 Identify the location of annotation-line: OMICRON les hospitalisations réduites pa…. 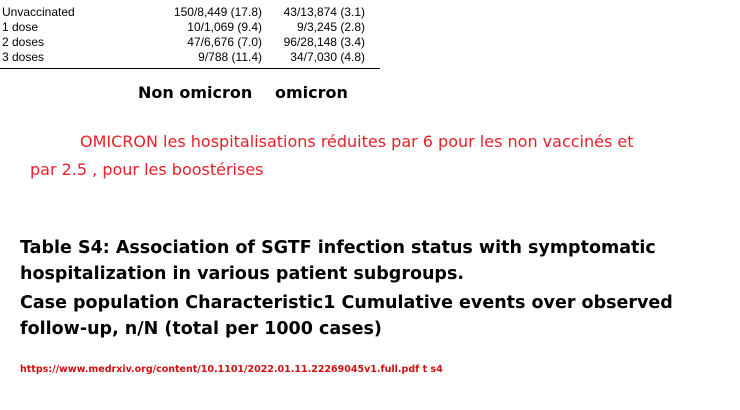
(357, 141).